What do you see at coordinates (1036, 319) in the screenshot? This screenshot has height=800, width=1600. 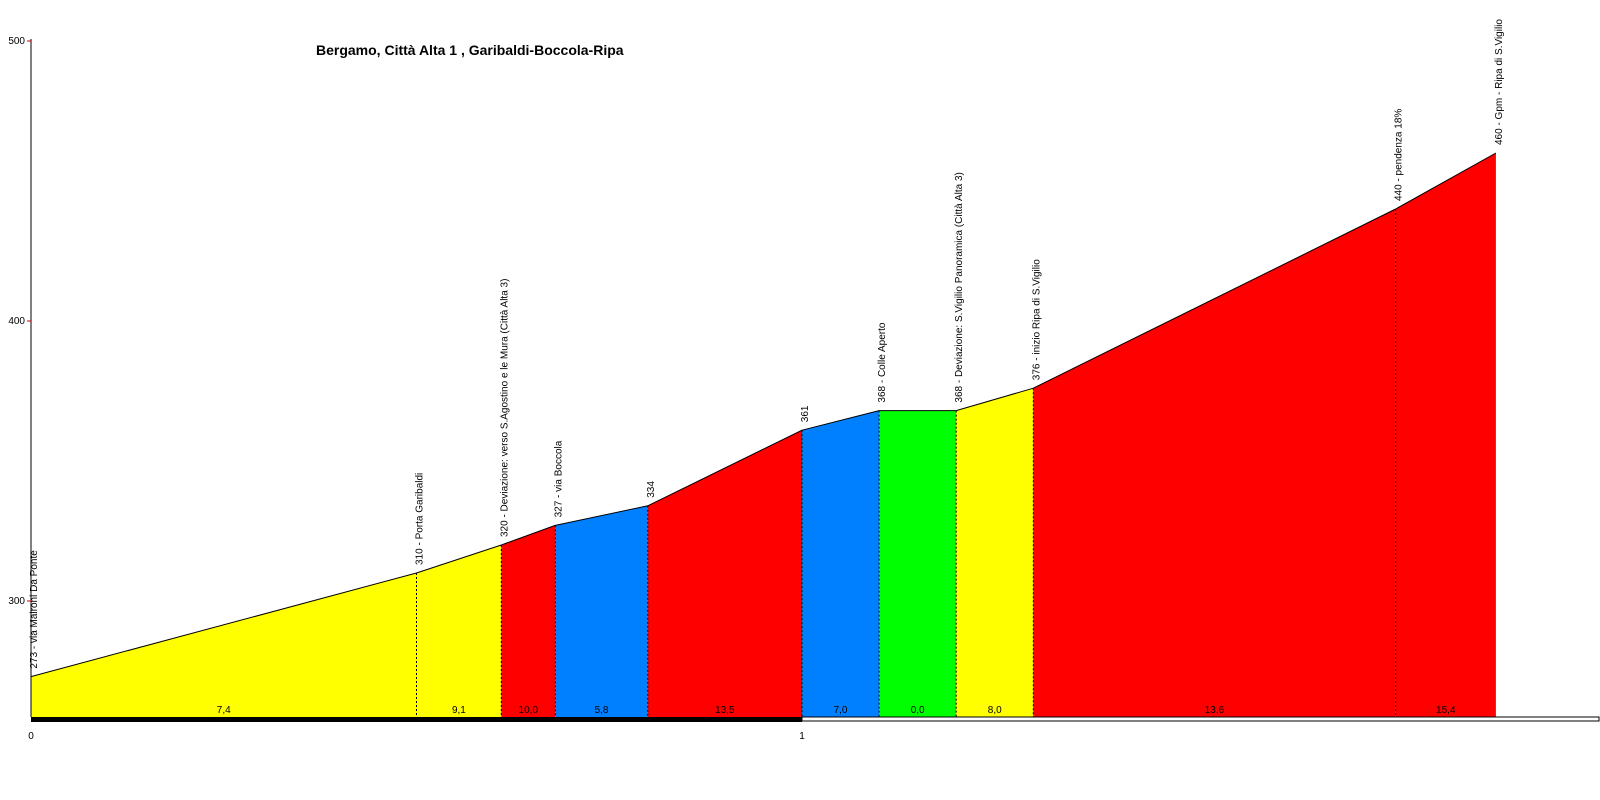 I see `waypoint-label: 376 - inizio Ripa di S.Vigilio` at bounding box center [1036, 319].